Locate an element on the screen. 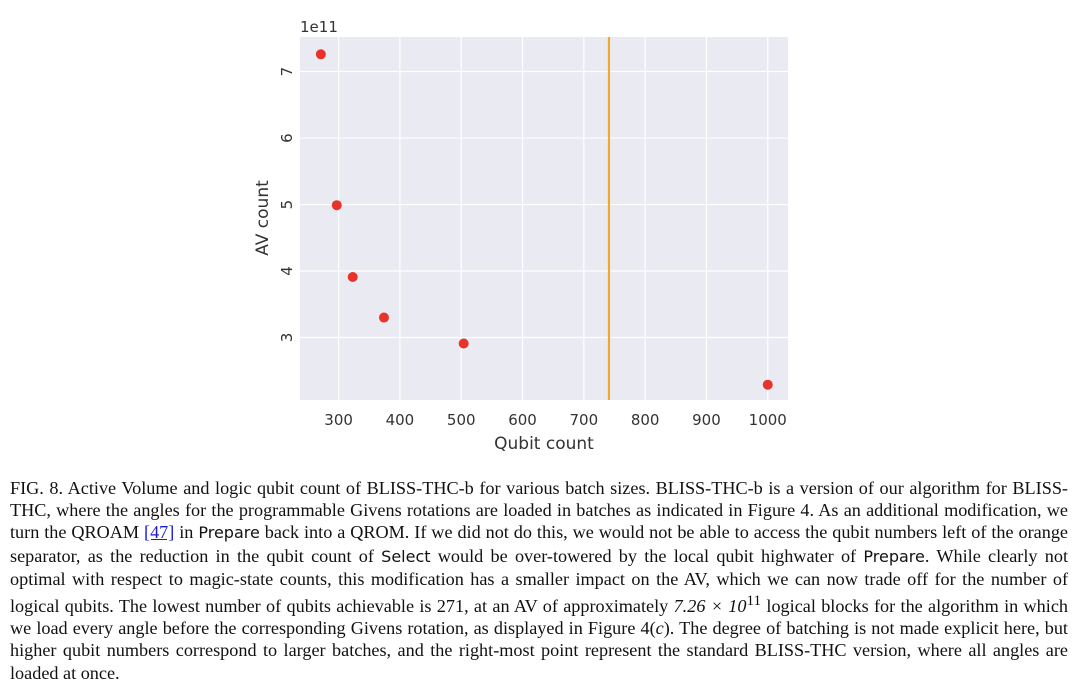  citation-link: [47] is located at coordinates (159, 532).